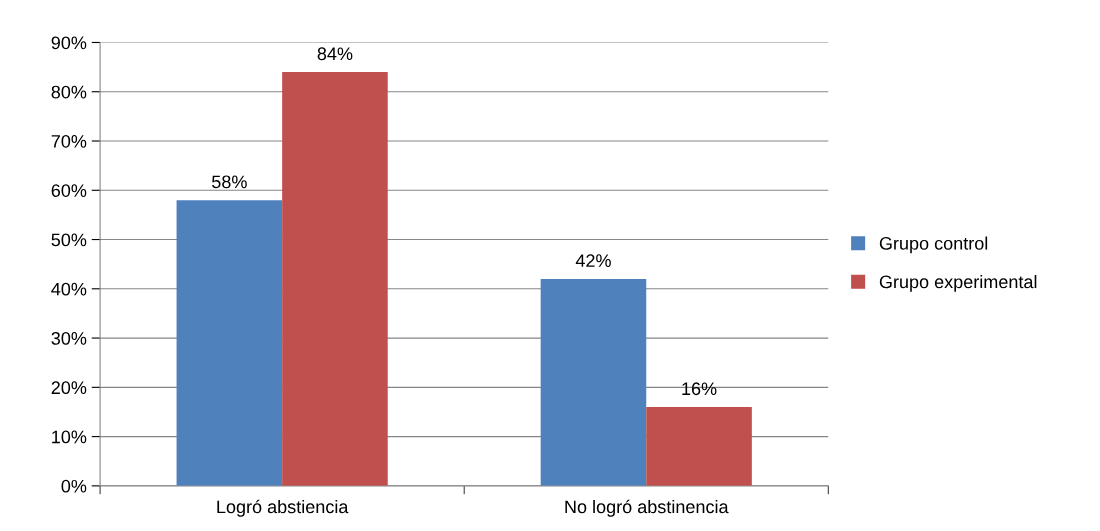 The width and height of the screenshot is (1100, 531). I want to click on y-tick-label: 40%, so click(69, 289).